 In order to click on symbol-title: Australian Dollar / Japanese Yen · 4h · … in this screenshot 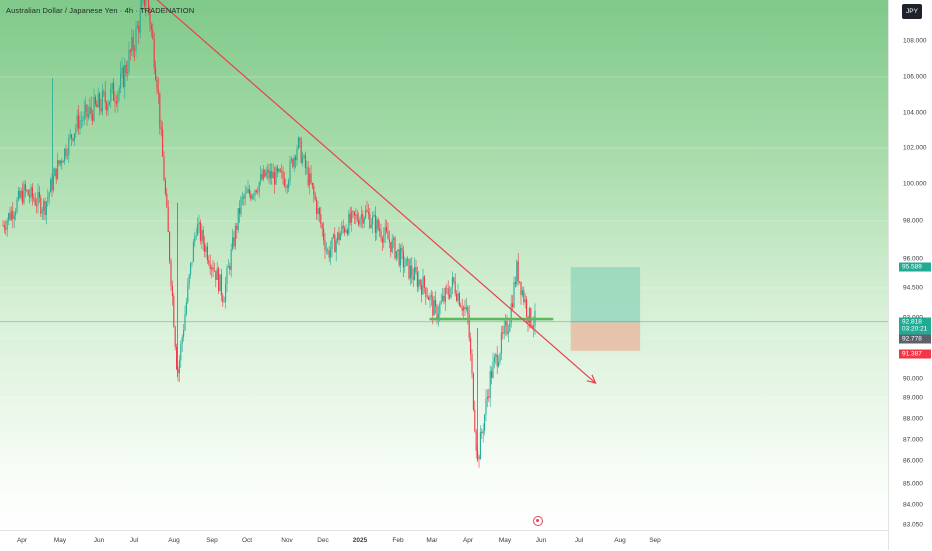, I will do `click(100, 10)`.